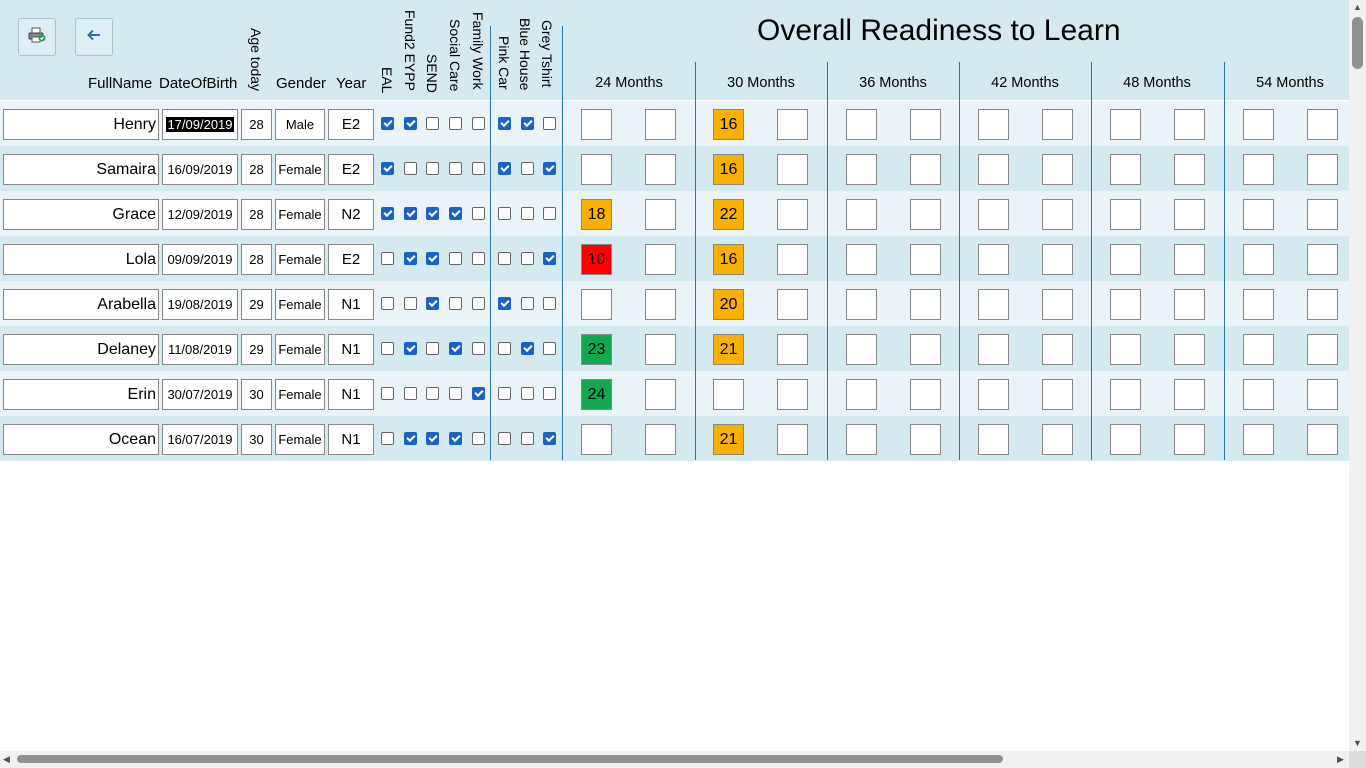 Image resolution: width=1366 pixels, height=768 pixels. I want to click on fullname-field: Arabella, so click(81, 304).